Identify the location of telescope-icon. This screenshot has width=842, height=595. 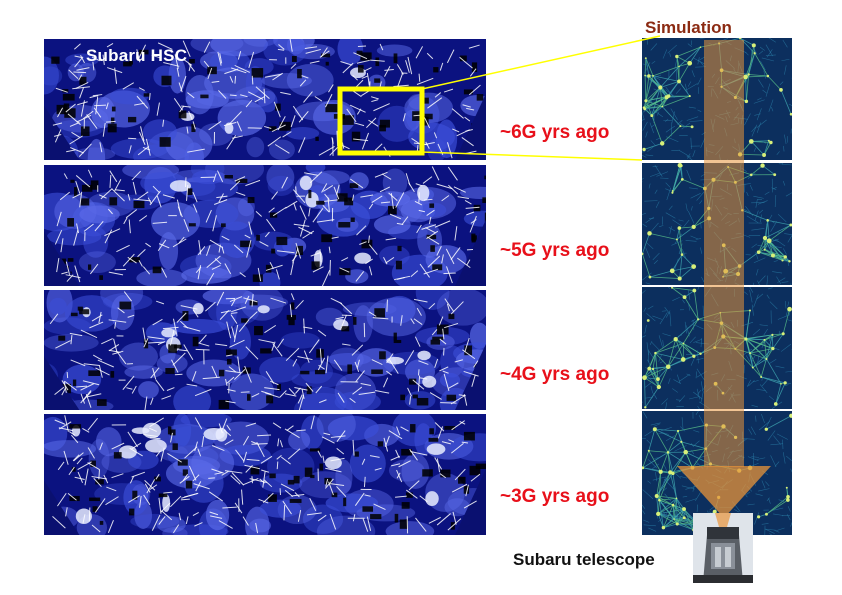
(723, 548).